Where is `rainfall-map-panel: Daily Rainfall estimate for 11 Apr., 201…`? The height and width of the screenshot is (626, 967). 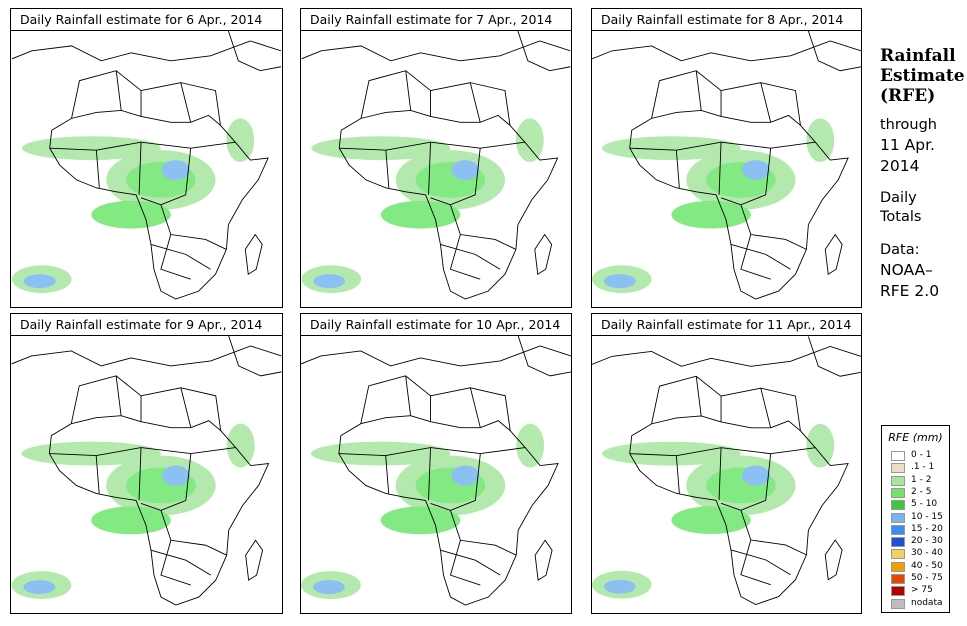
rainfall-map-panel: Daily Rainfall estimate for 11 Apr., 201… is located at coordinates (726, 463).